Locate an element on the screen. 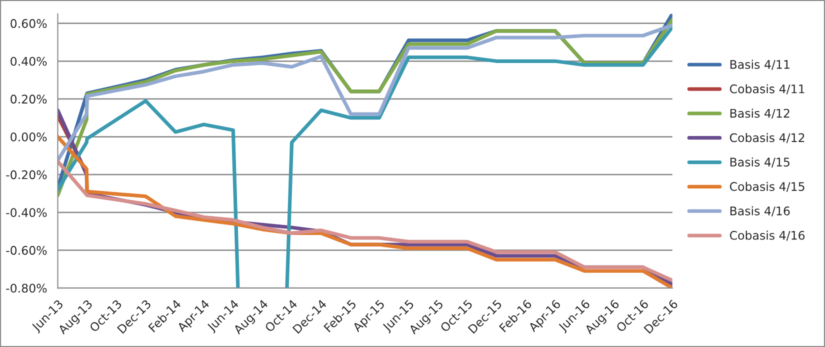 This screenshot has width=825, height=347. y-tick-label: -0.60% is located at coordinates (26, 250).